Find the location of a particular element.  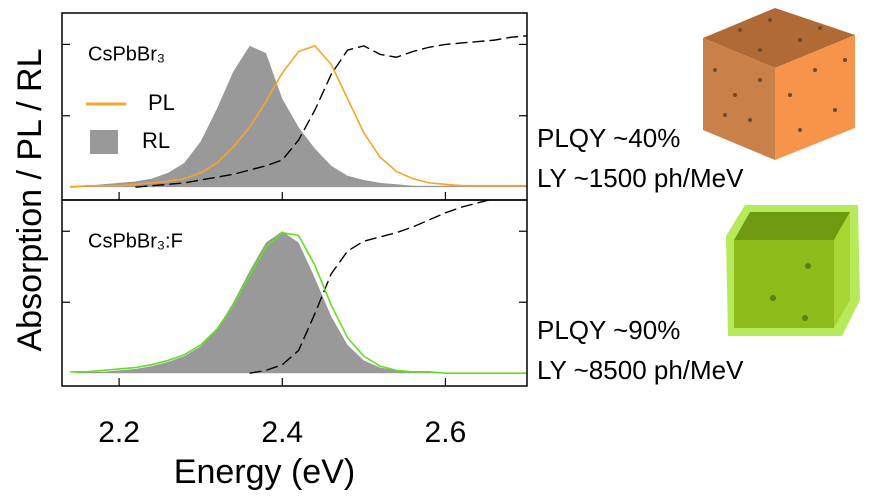

panel-label: CsPbBr₃ is located at coordinates (126, 54).